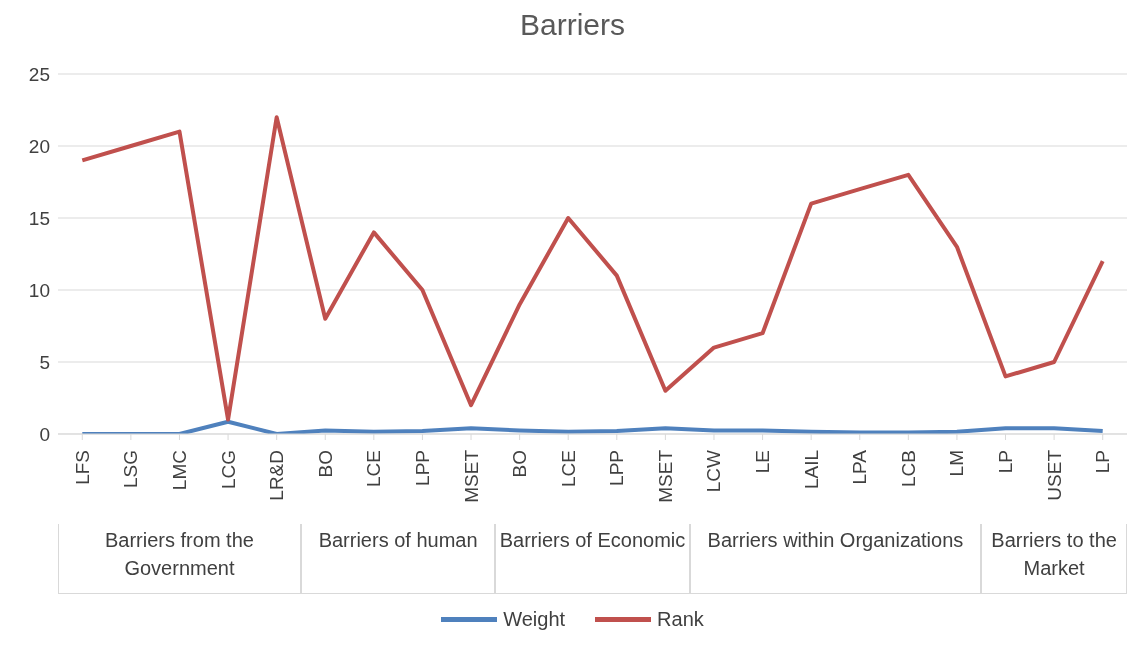  What do you see at coordinates (1054, 475) in the screenshot?
I see `x-tick-label: USET` at bounding box center [1054, 475].